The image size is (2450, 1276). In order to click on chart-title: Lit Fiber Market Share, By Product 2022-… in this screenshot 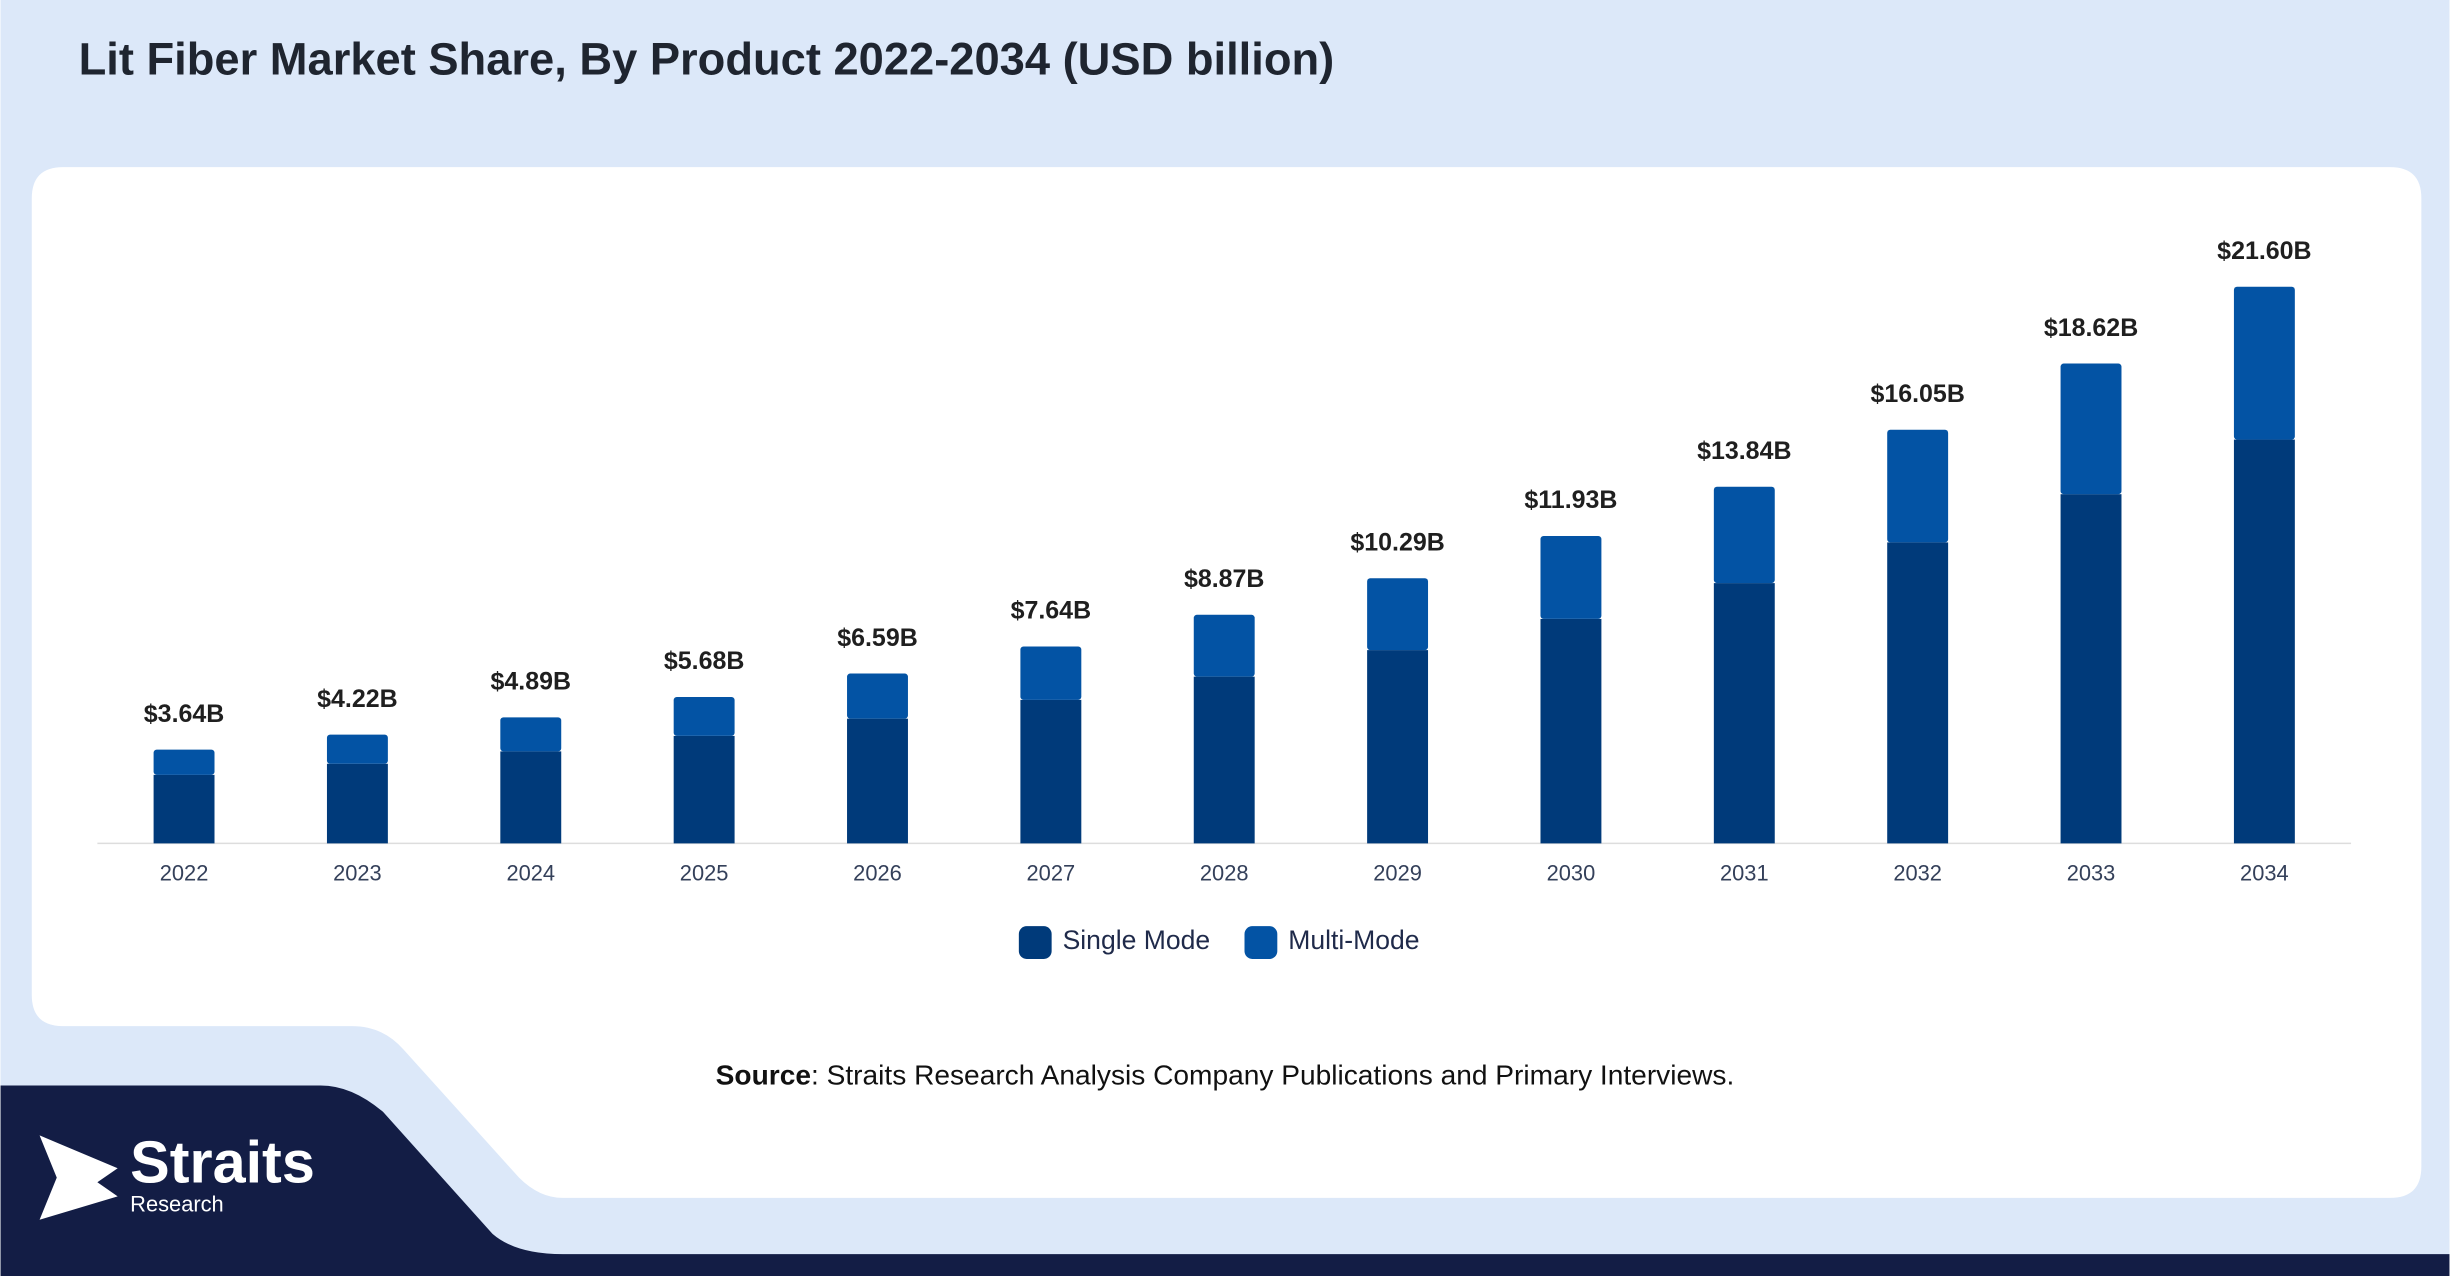, I will do `click(707, 58)`.